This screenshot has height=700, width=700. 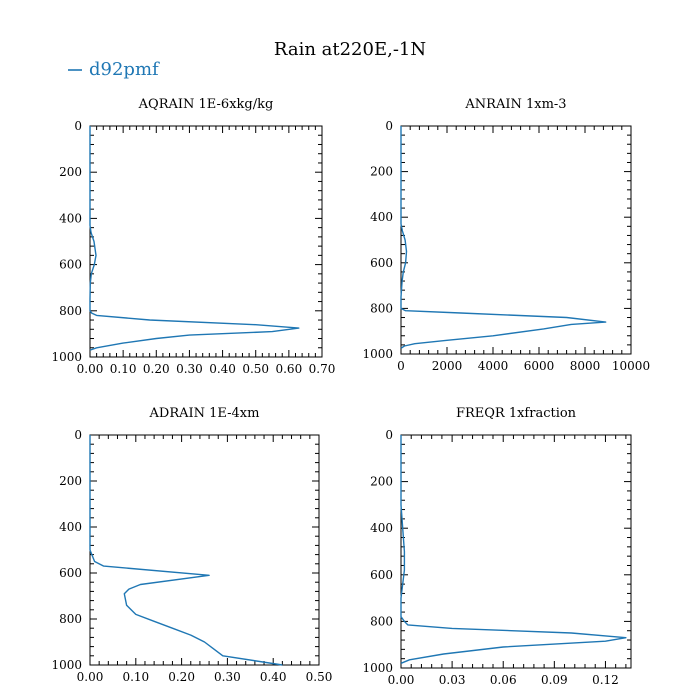 What do you see at coordinates (605, 680) in the screenshot?
I see `x-tick-label: 0.12` at bounding box center [605, 680].